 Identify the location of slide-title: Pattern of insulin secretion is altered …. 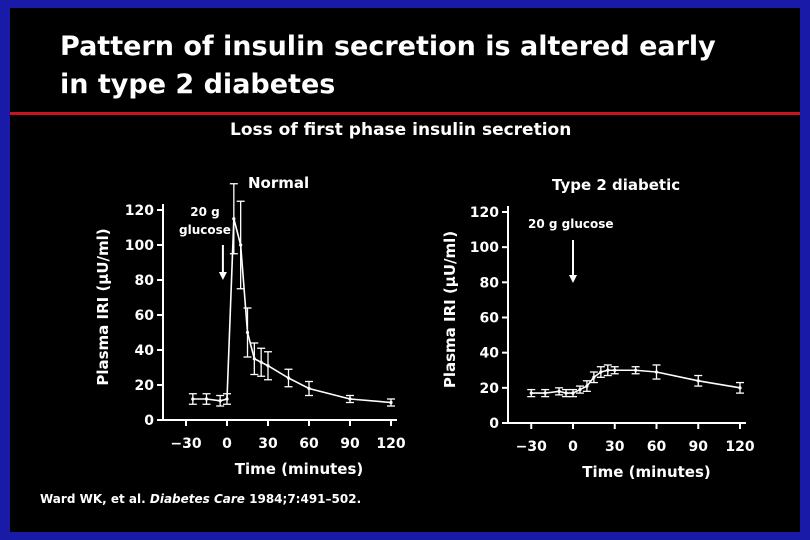
(420, 66).